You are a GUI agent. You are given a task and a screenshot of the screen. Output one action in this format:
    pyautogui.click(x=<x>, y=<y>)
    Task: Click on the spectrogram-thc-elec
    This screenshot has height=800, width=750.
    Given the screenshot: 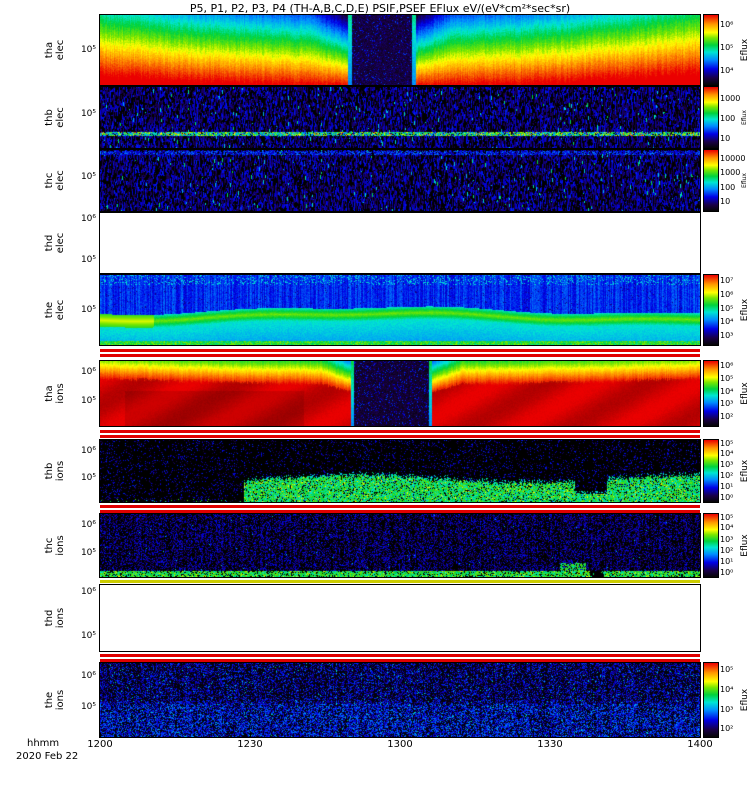 What is the action you would take?
    pyautogui.click(x=400, y=180)
    